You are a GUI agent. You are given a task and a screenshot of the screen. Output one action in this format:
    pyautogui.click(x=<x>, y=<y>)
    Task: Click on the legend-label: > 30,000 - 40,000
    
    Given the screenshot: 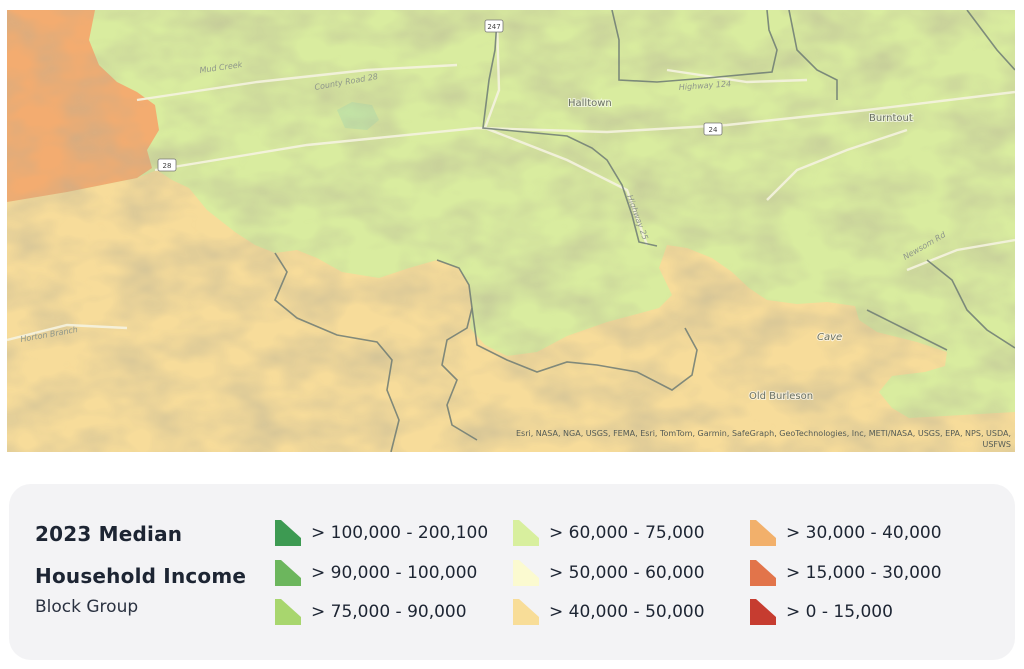 What is the action you would take?
    pyautogui.click(x=864, y=533)
    